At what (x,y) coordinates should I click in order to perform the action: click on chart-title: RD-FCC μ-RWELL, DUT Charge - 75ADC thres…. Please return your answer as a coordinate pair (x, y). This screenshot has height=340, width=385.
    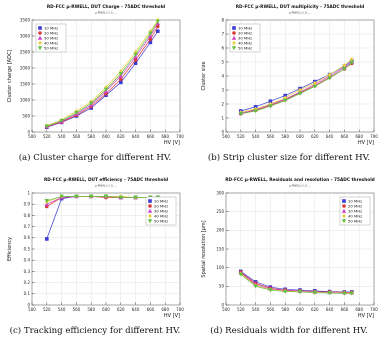
    Looking at the image, I should click on (106, 7).